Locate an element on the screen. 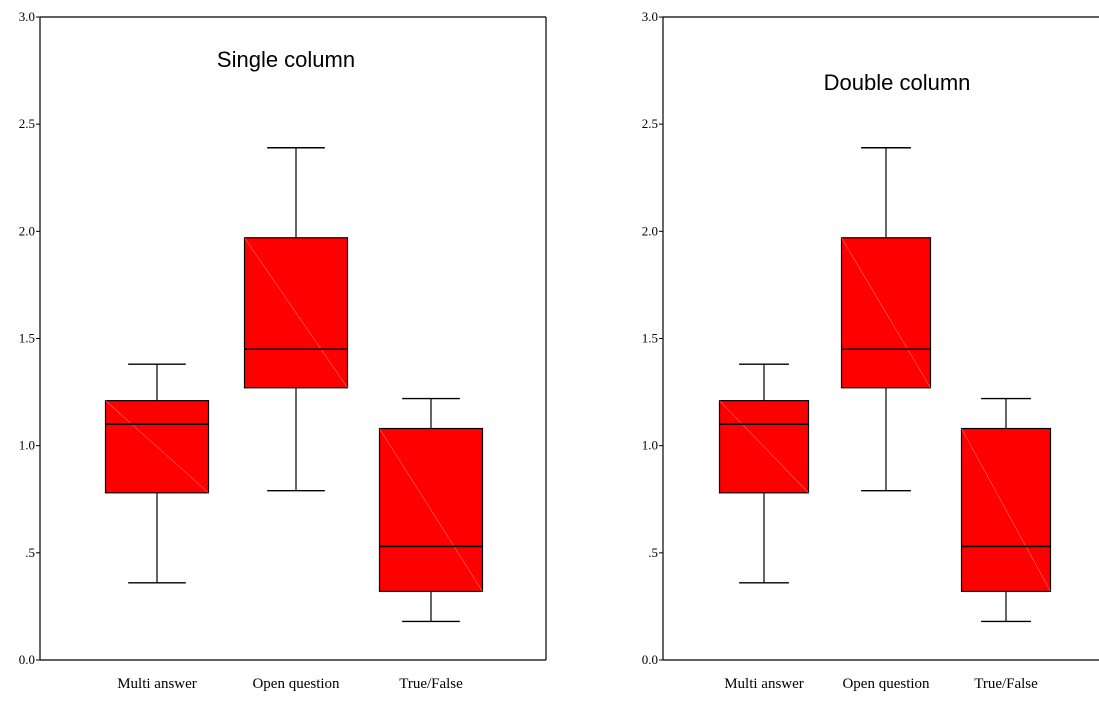 This screenshot has height=703, width=1099. chart-title: Double column is located at coordinates (897, 82).